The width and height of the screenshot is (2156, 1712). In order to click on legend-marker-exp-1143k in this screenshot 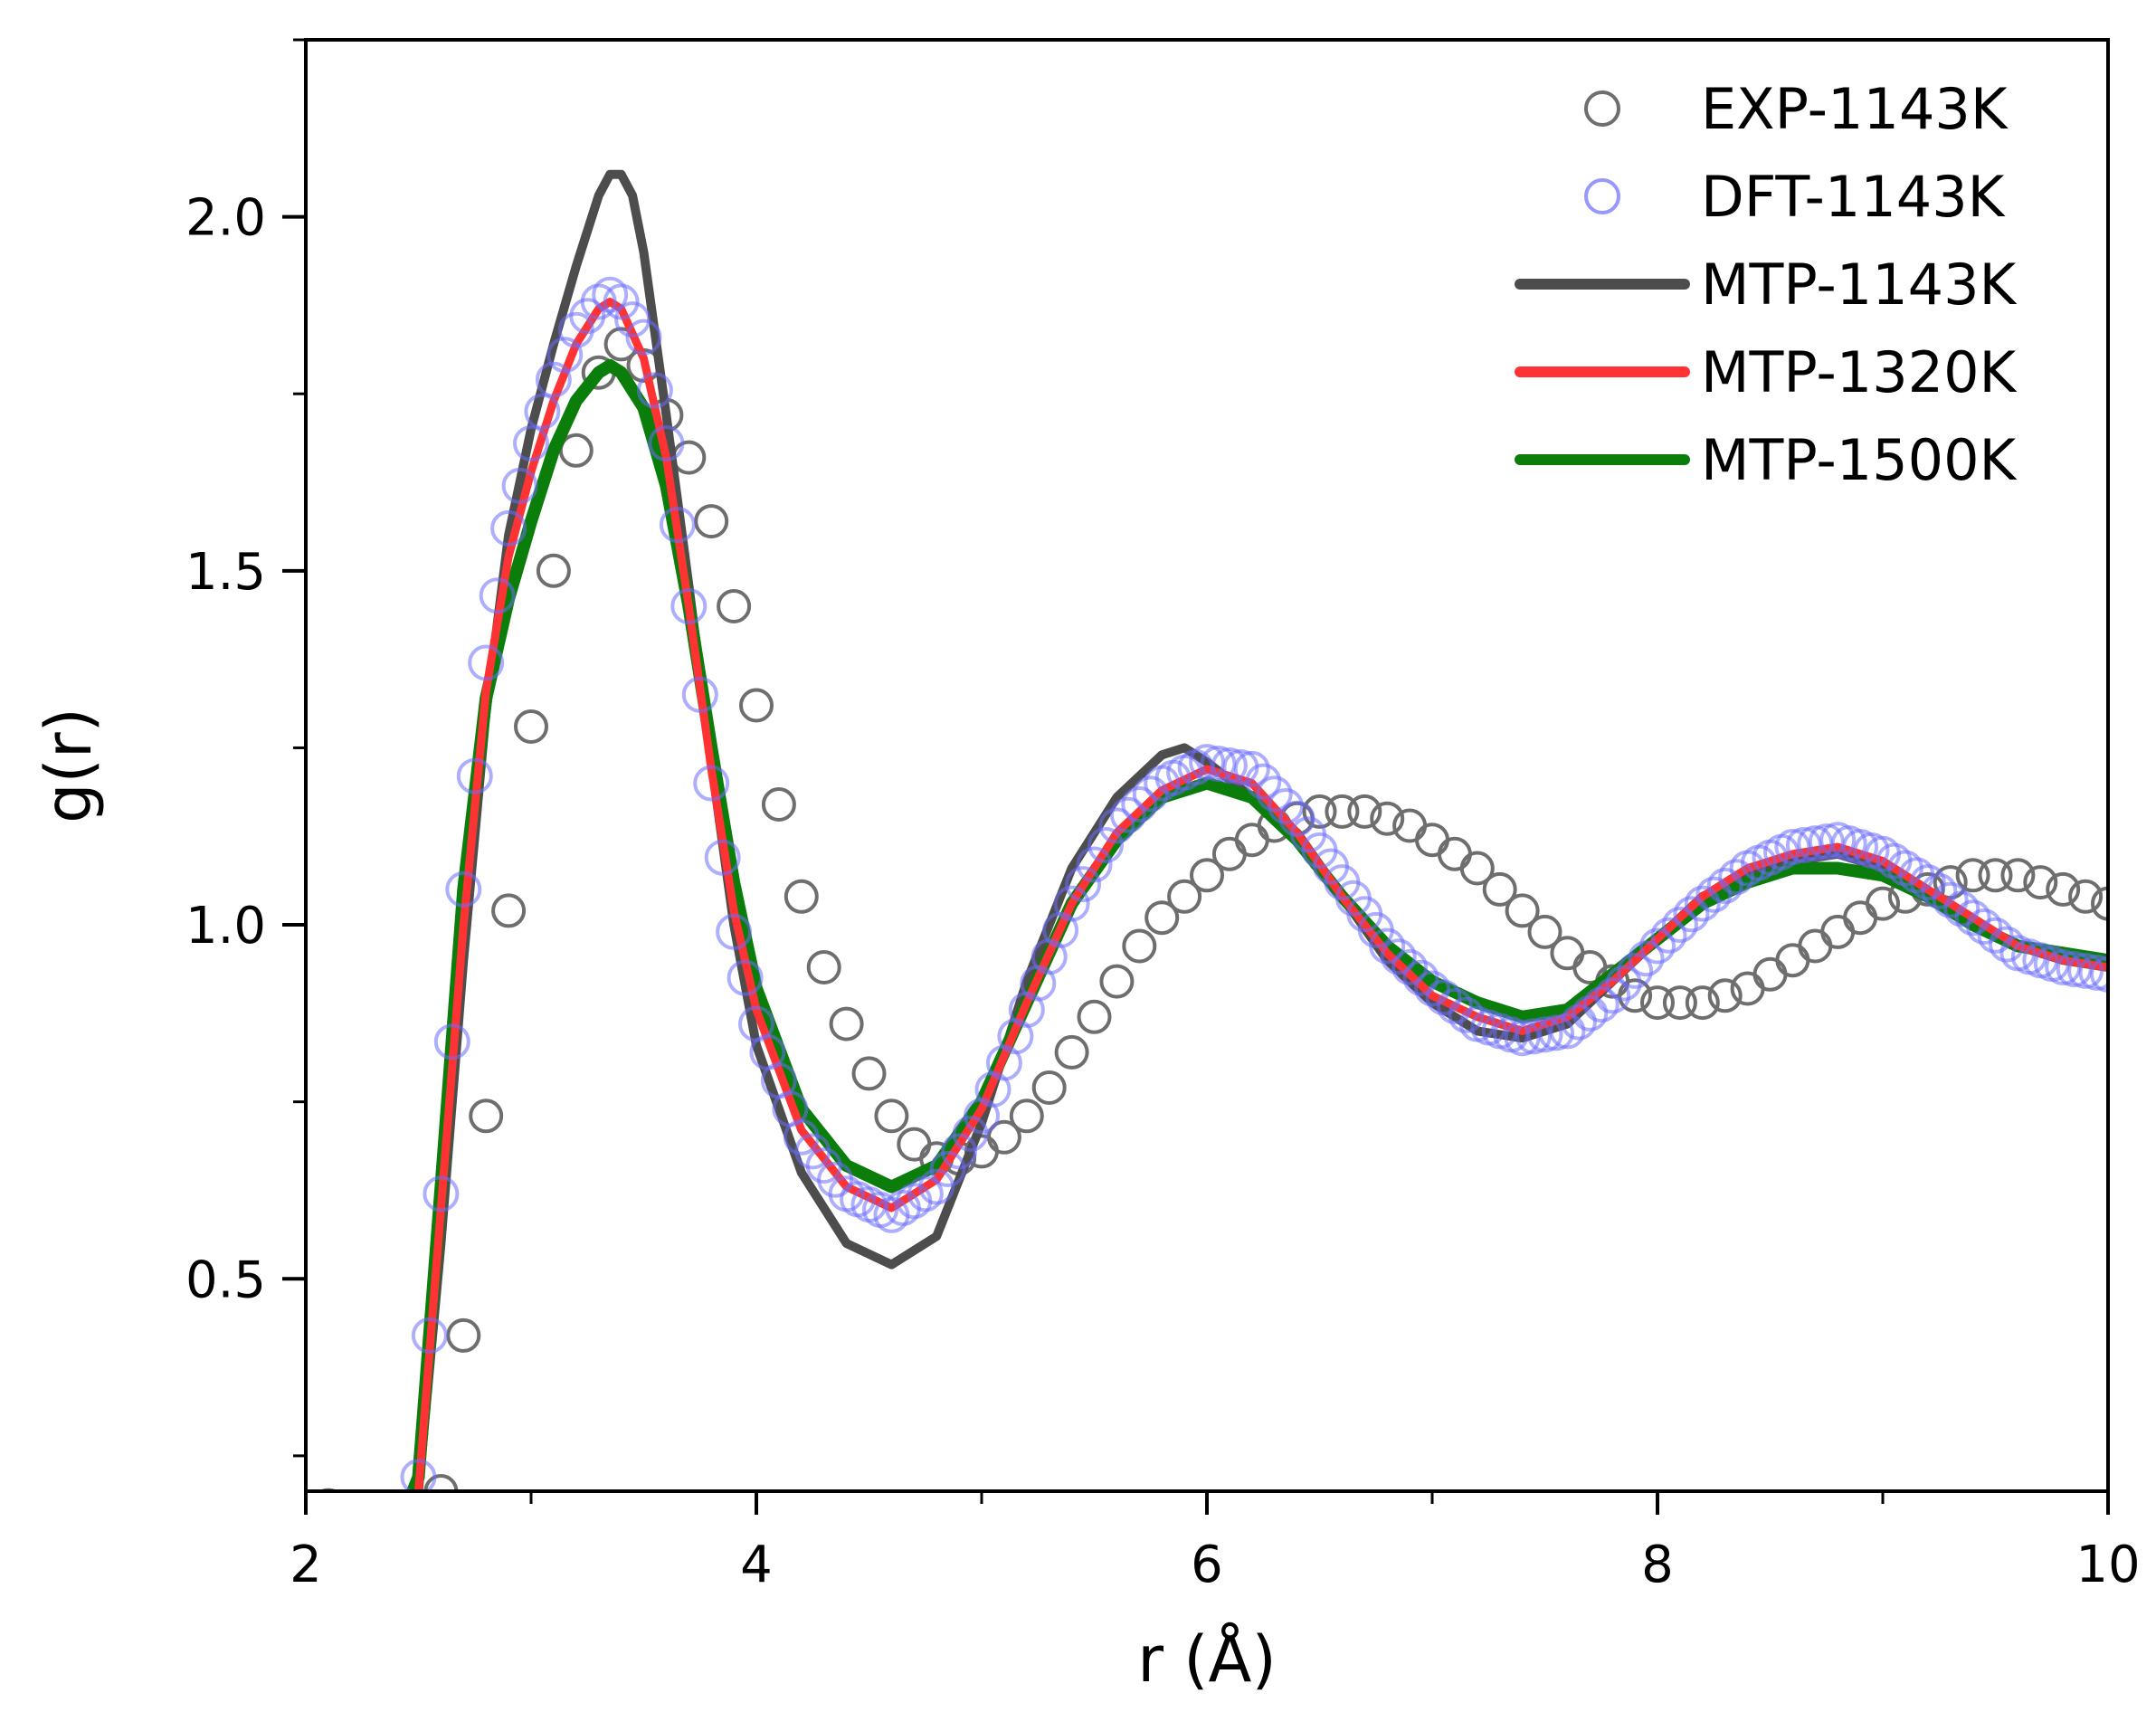, I will do `click(1602, 108)`.